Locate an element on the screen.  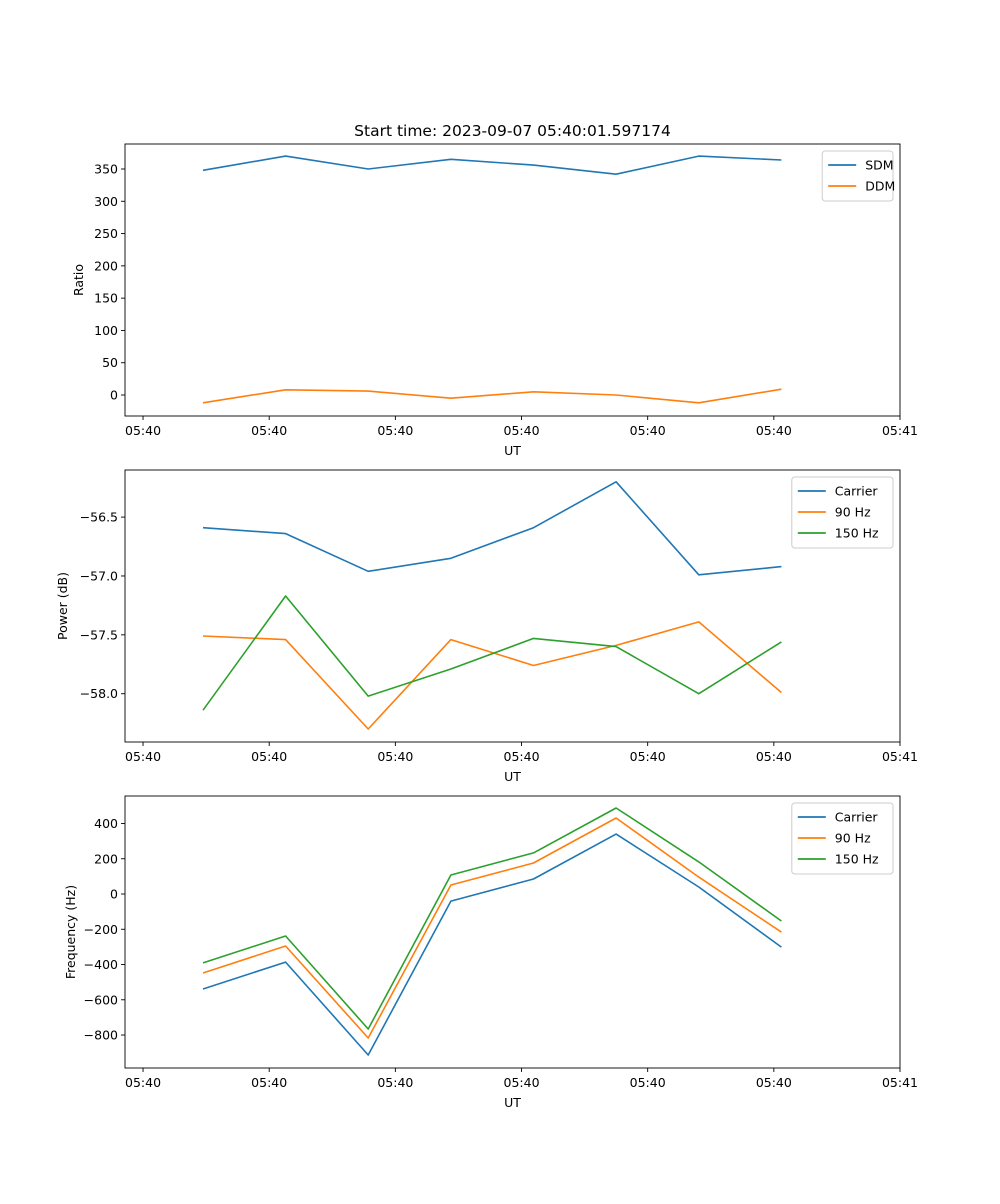
y-tick-label: −400 is located at coordinates (101, 964).